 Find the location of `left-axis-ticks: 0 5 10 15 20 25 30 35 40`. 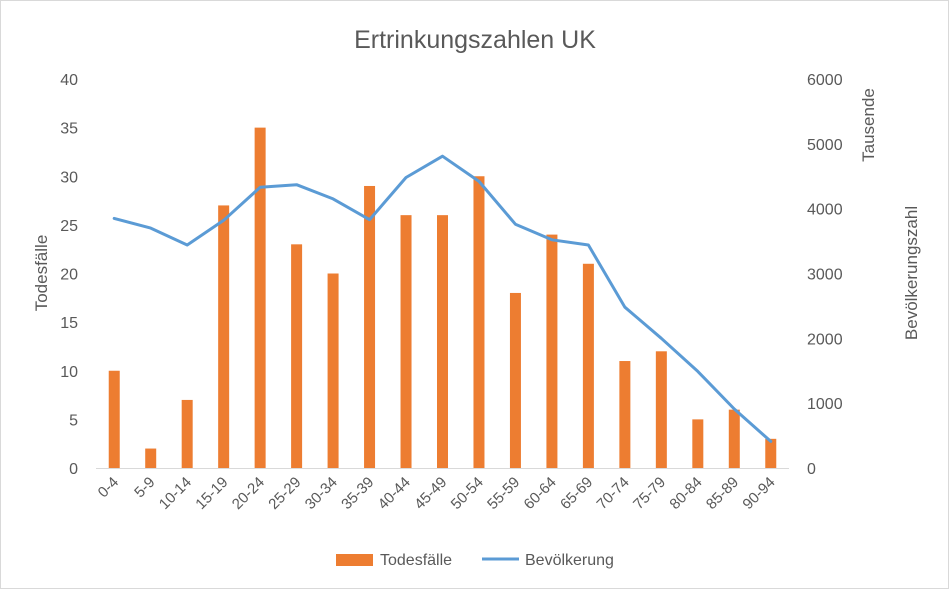

left-axis-ticks: 0 5 10 15 20 25 30 35 40 is located at coordinates (69, 275).